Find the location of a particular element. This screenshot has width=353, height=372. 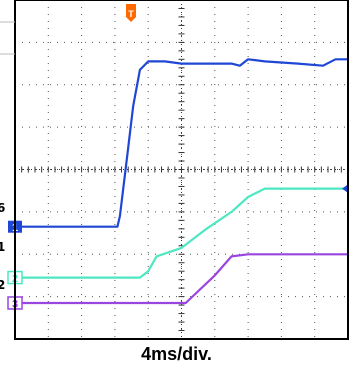

left-cut-label-1: 6 is located at coordinates (3, 208).